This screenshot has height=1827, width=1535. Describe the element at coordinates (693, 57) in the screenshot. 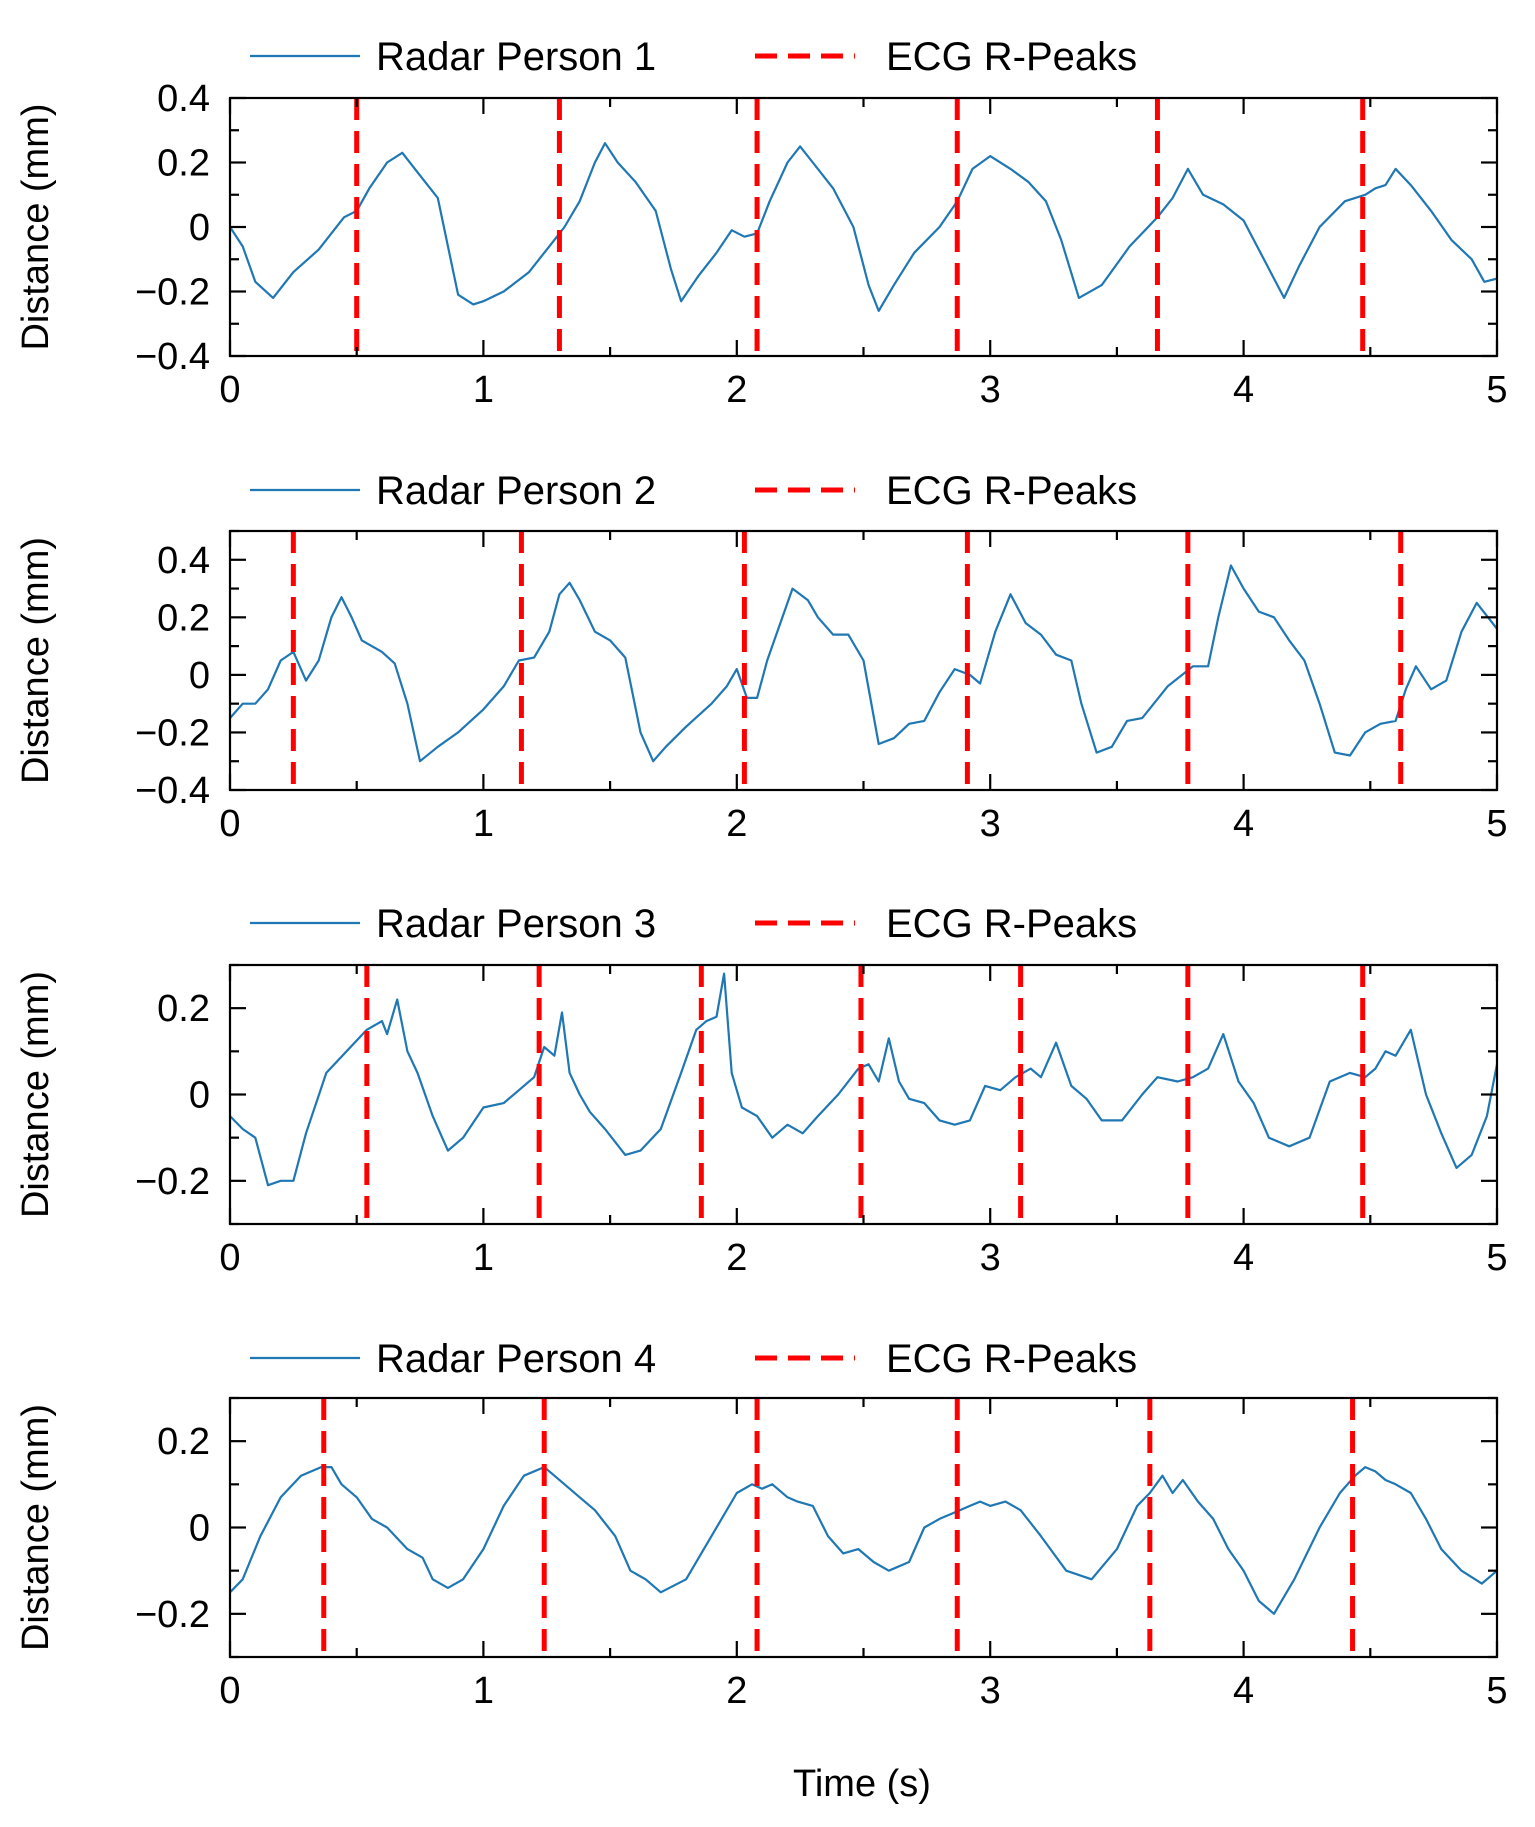

I see `legend-1: Radar Person 1 ECG R-Peaks` at that location.